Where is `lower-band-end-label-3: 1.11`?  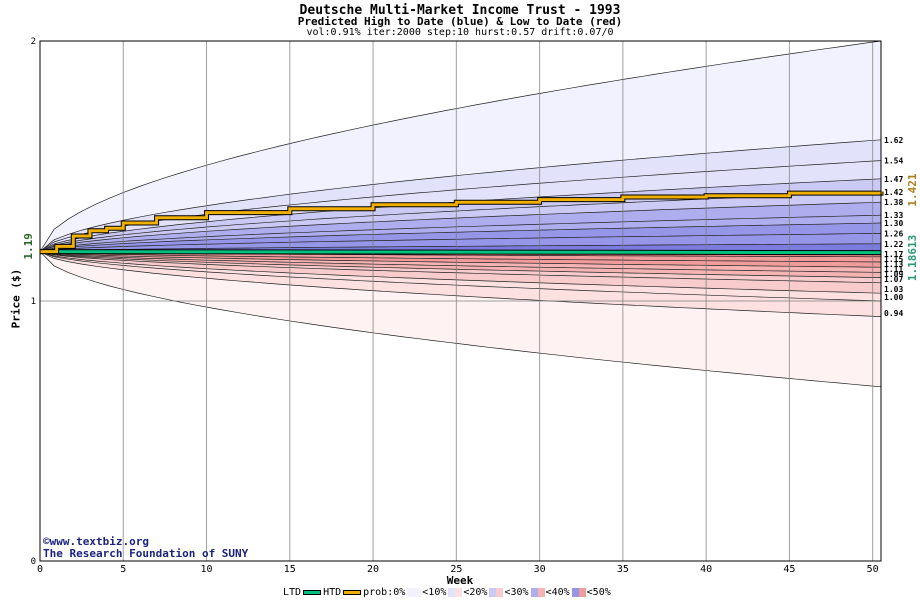
lower-band-end-label-3: 1.11 is located at coordinates (893, 269).